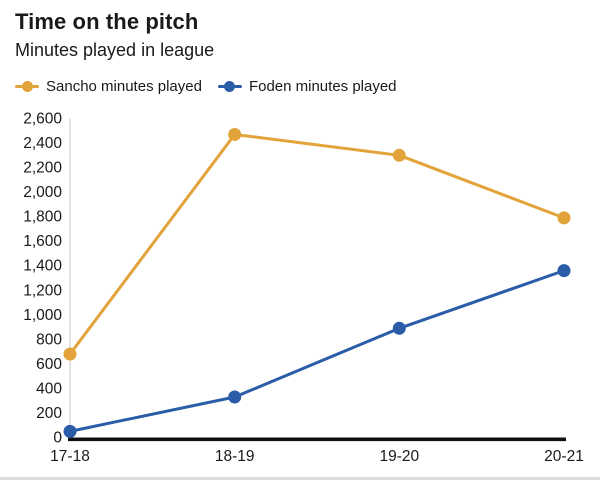 The width and height of the screenshot is (600, 485). Describe the element at coordinates (42, 217) in the screenshot. I see `y-tick-label: 1,800` at that location.